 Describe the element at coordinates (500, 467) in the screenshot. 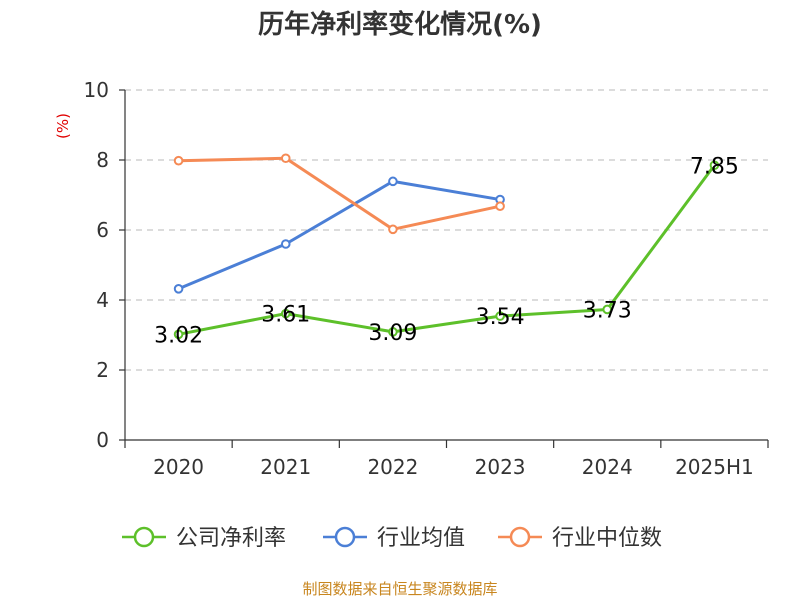

I see `x-tick-label: 2023` at that location.